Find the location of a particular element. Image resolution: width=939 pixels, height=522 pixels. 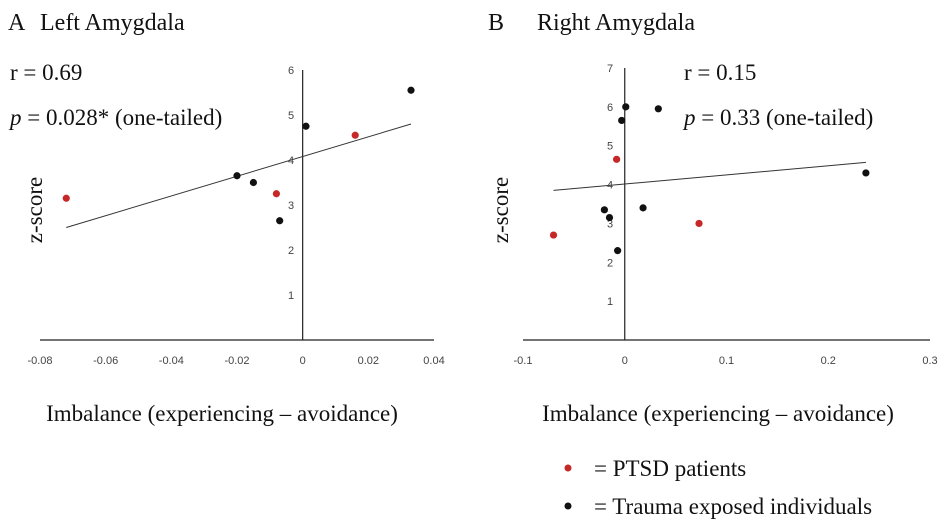

panel-a-y-tick-label: 2 is located at coordinates (291, 251).